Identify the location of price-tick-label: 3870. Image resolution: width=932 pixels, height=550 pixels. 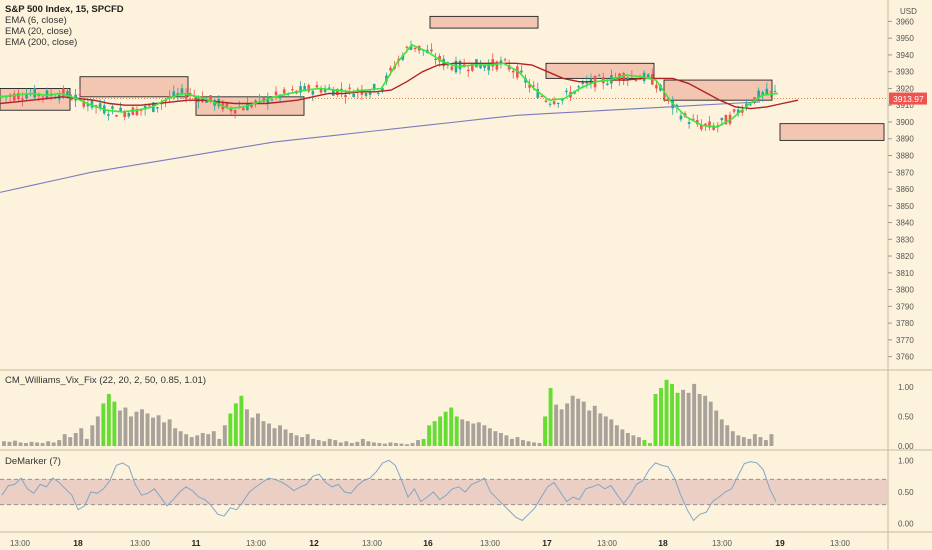
(905, 172).